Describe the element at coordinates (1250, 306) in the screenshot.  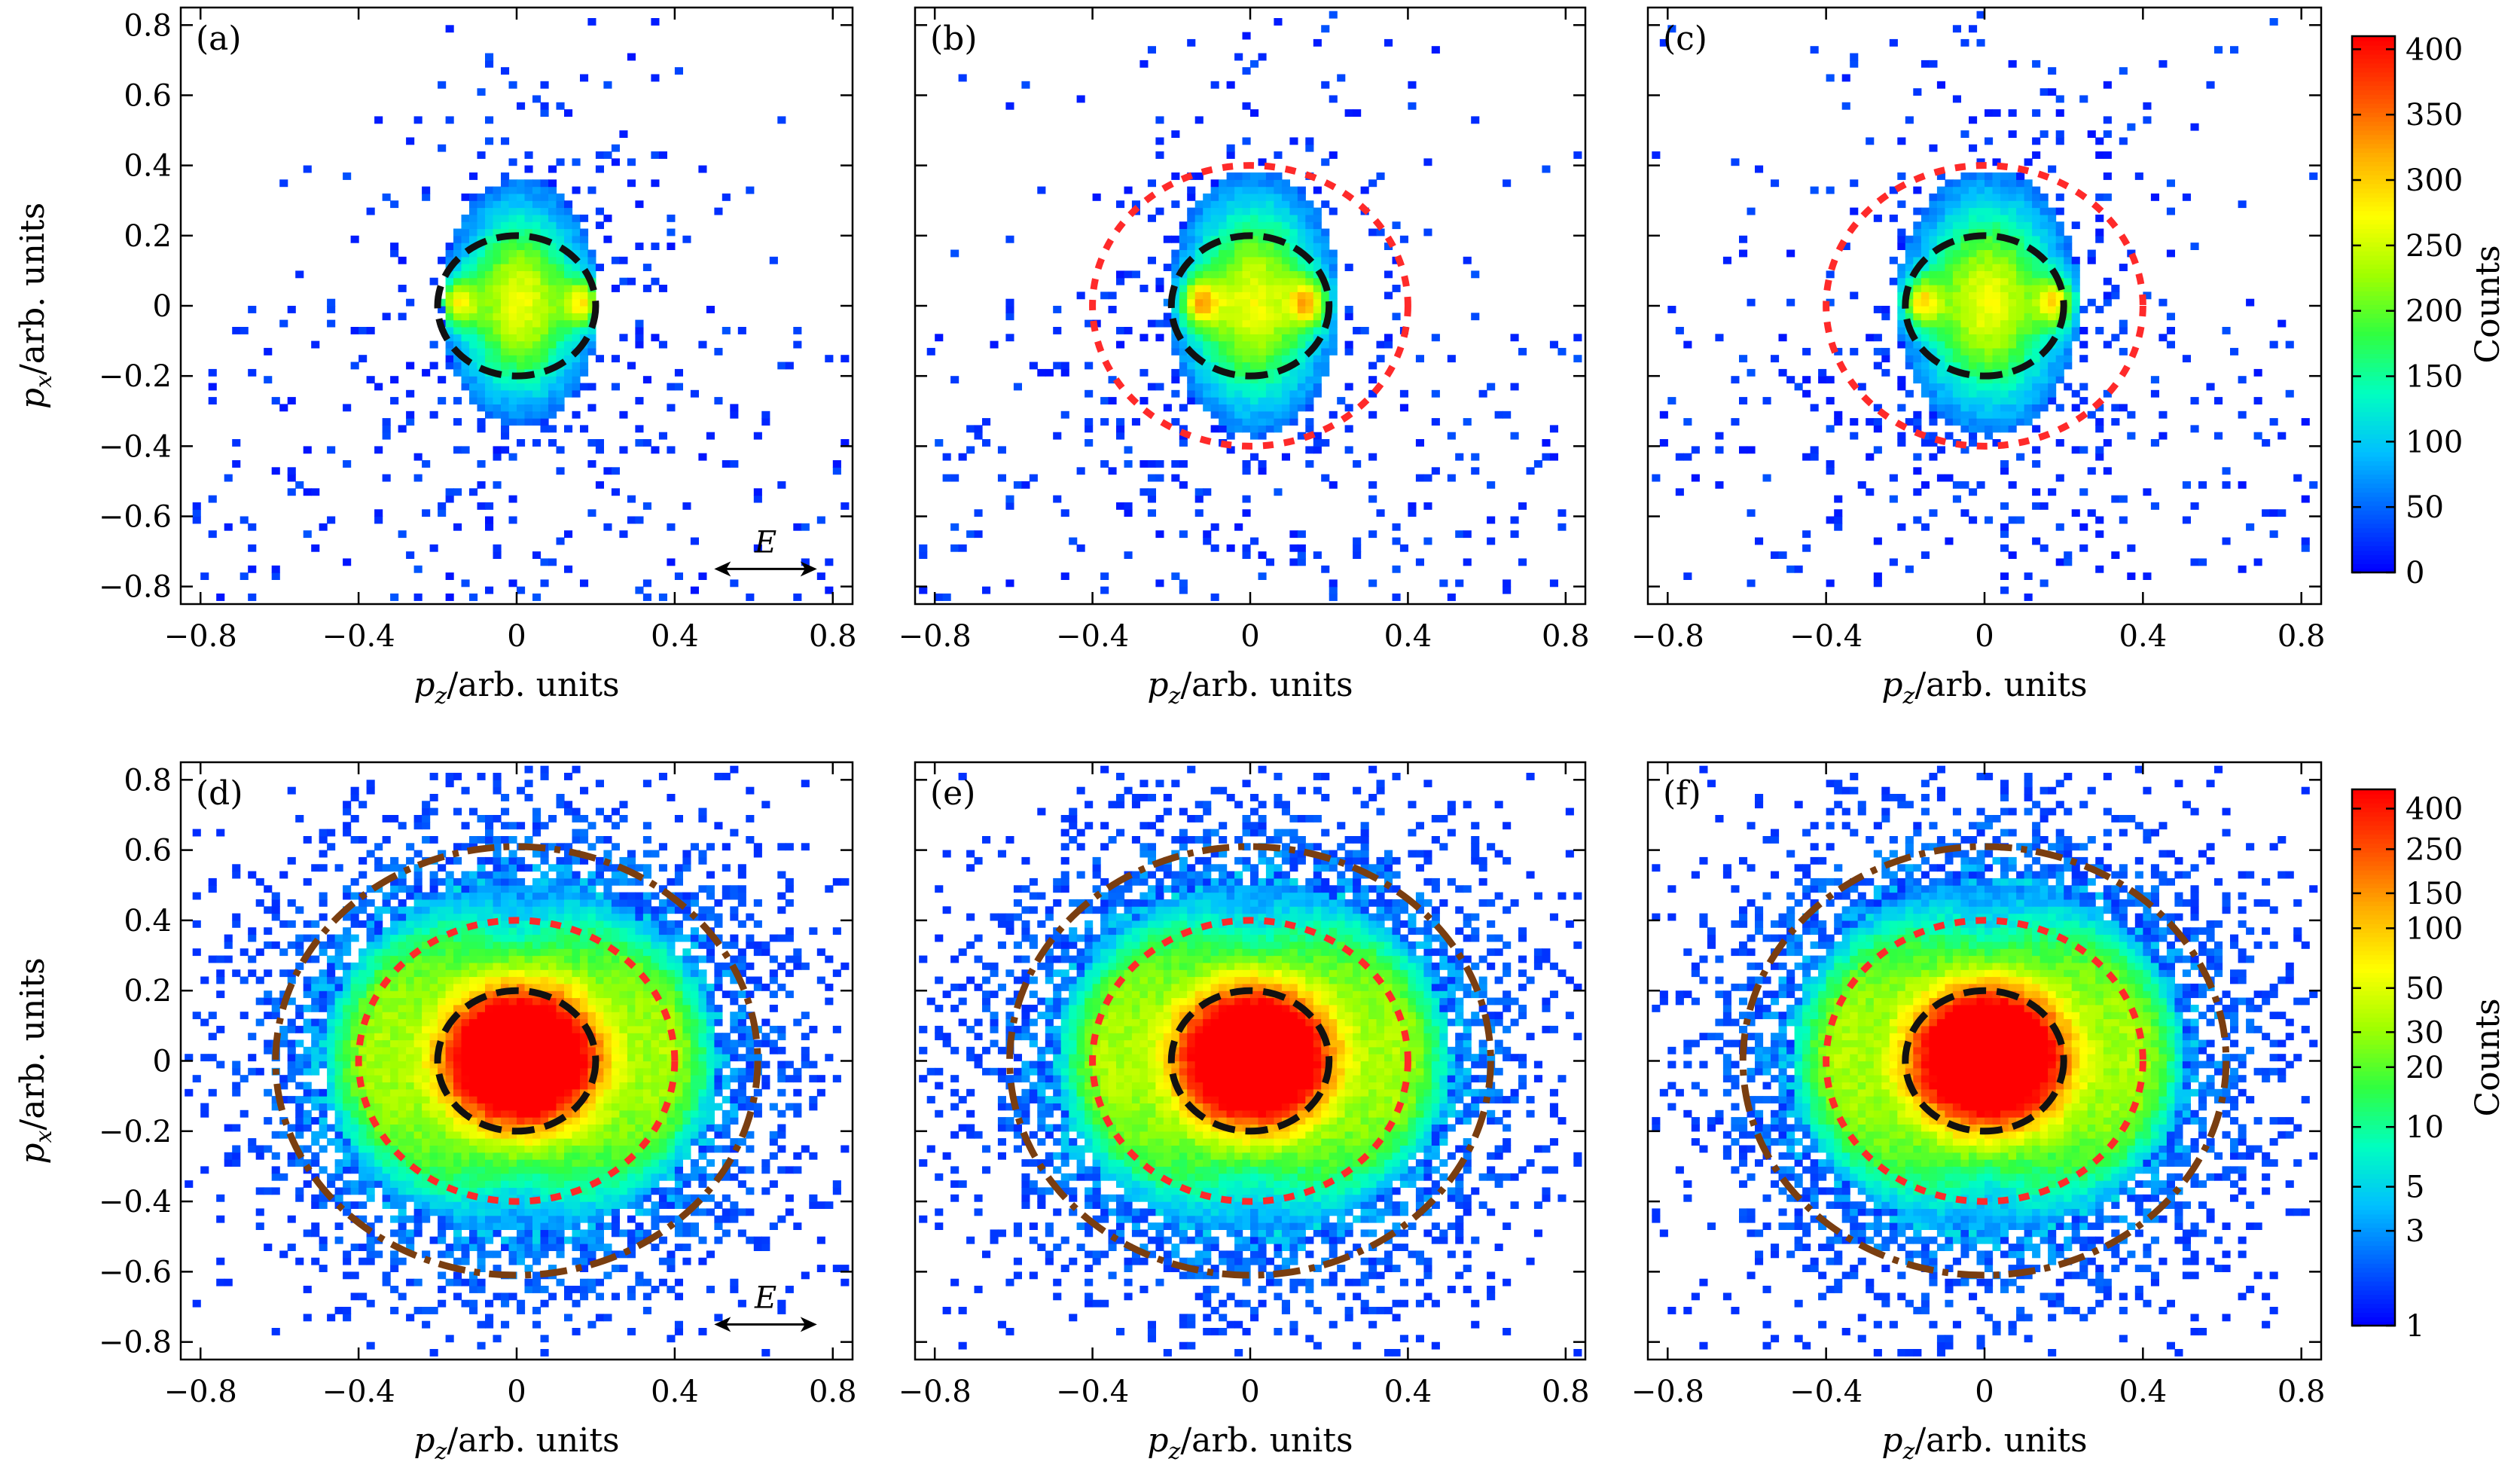
I see `black-dashed-contour` at that location.